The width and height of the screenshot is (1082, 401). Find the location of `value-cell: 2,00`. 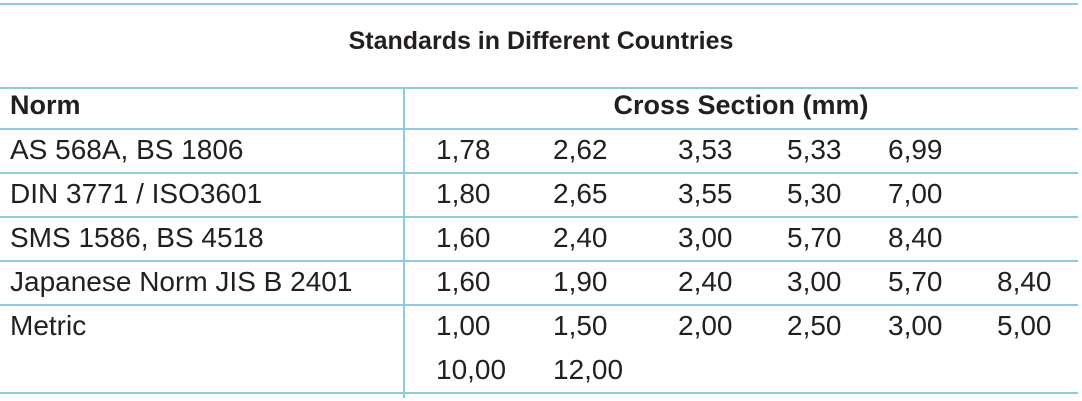

value-cell: 2,00 is located at coordinates (705, 325).